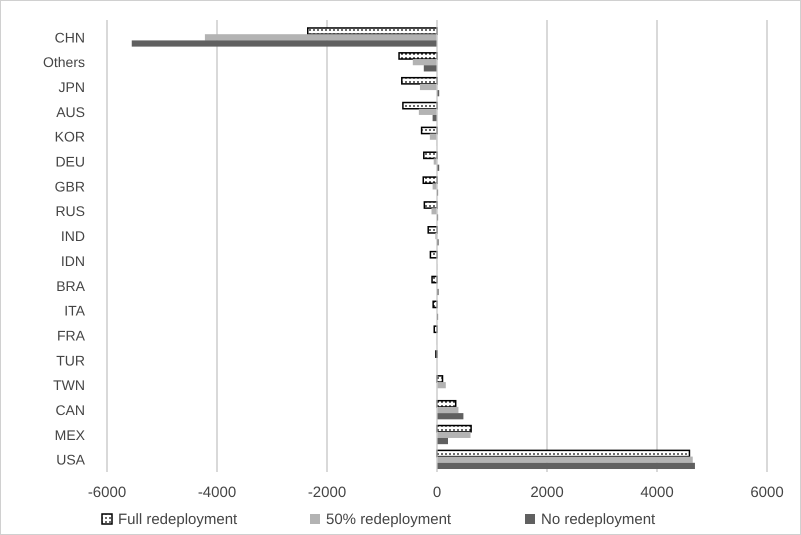 This screenshot has width=801, height=535. I want to click on y-tick-label: TUR, so click(70, 360).